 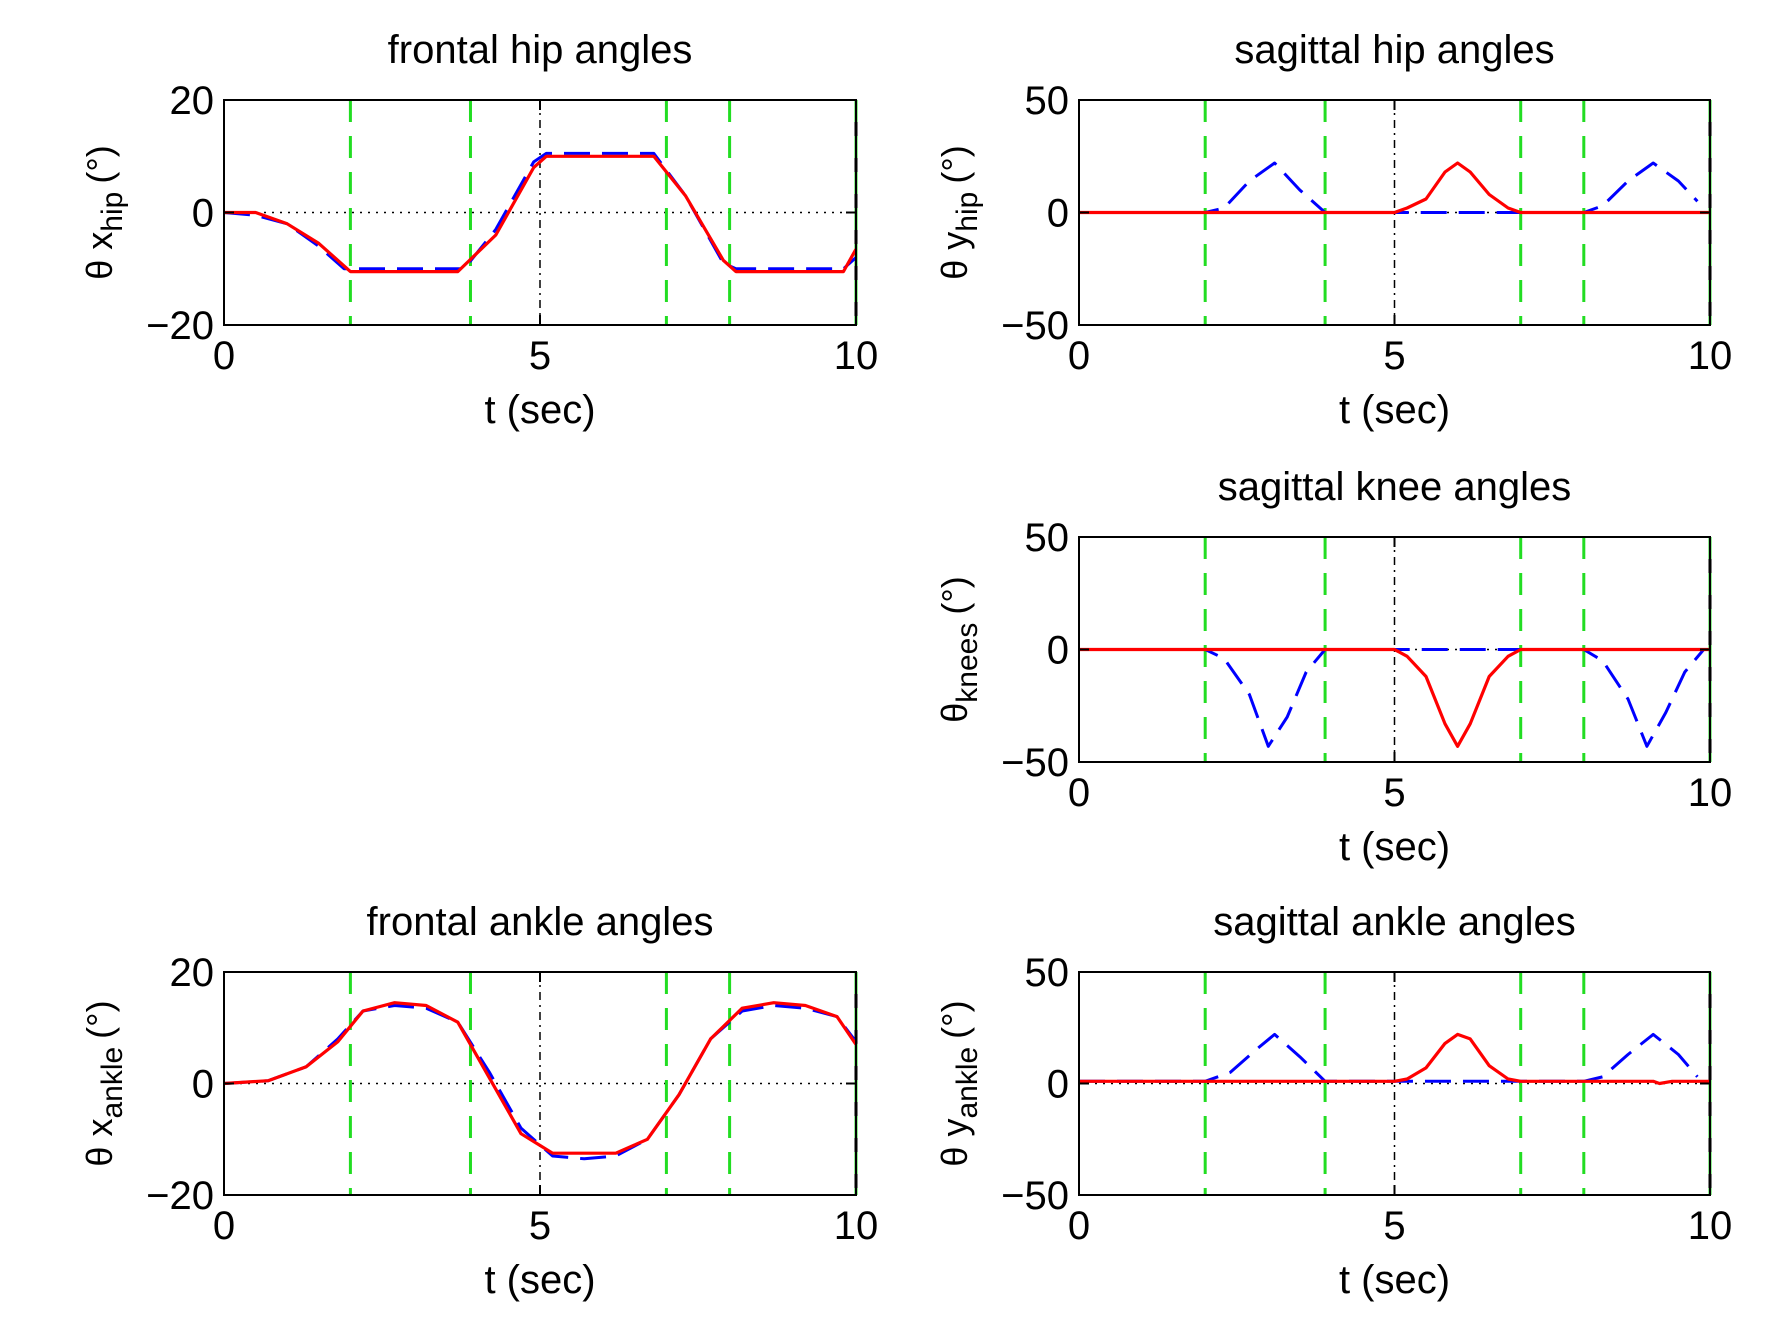 I want to click on frontal-hip-x-axis-label: t (sec), so click(x=539, y=410).